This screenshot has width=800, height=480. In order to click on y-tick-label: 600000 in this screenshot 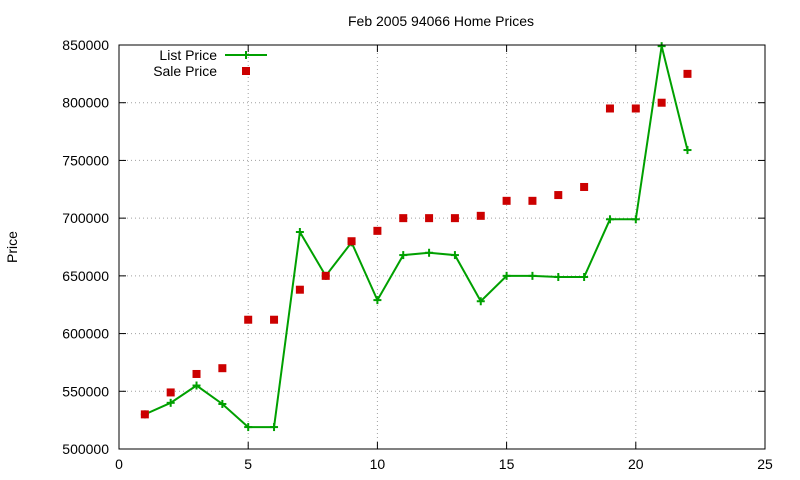, I will do `click(85, 334)`.